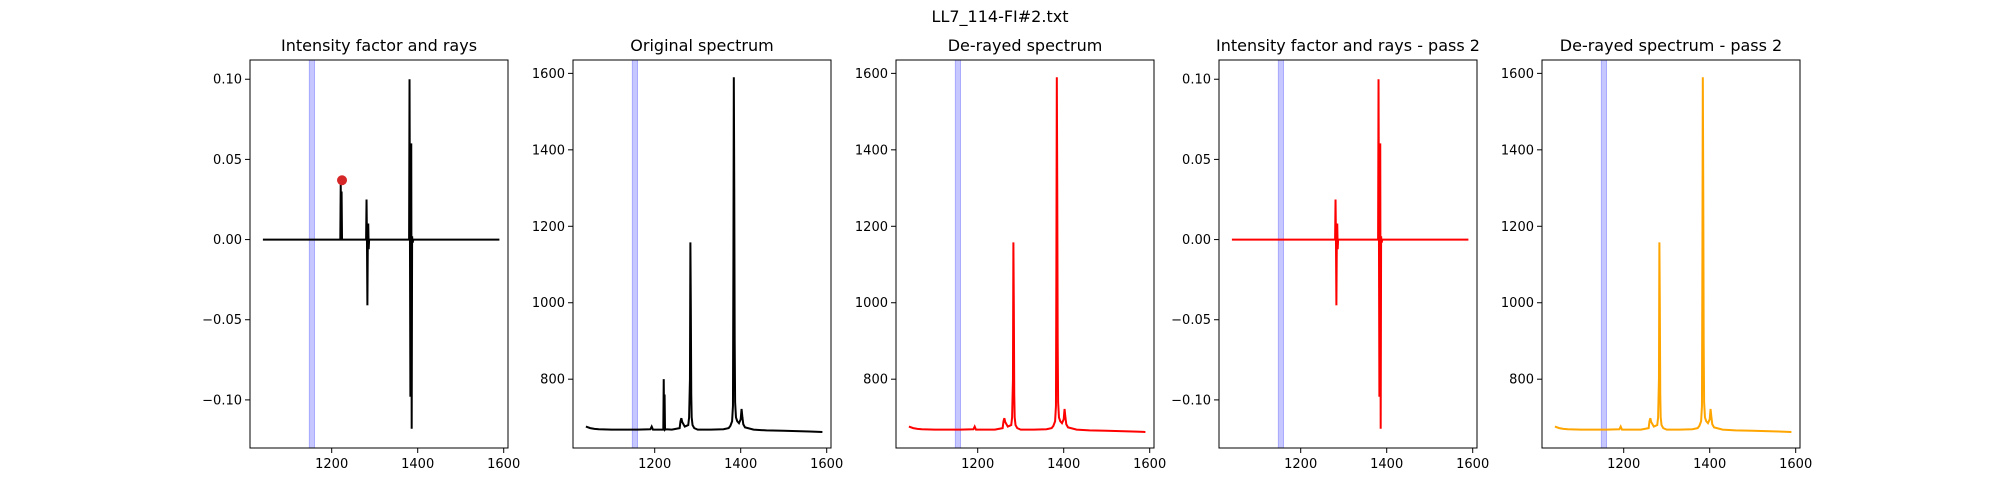  What do you see at coordinates (701, 45) in the screenshot?
I see `panel-title: Original spectrum` at bounding box center [701, 45].